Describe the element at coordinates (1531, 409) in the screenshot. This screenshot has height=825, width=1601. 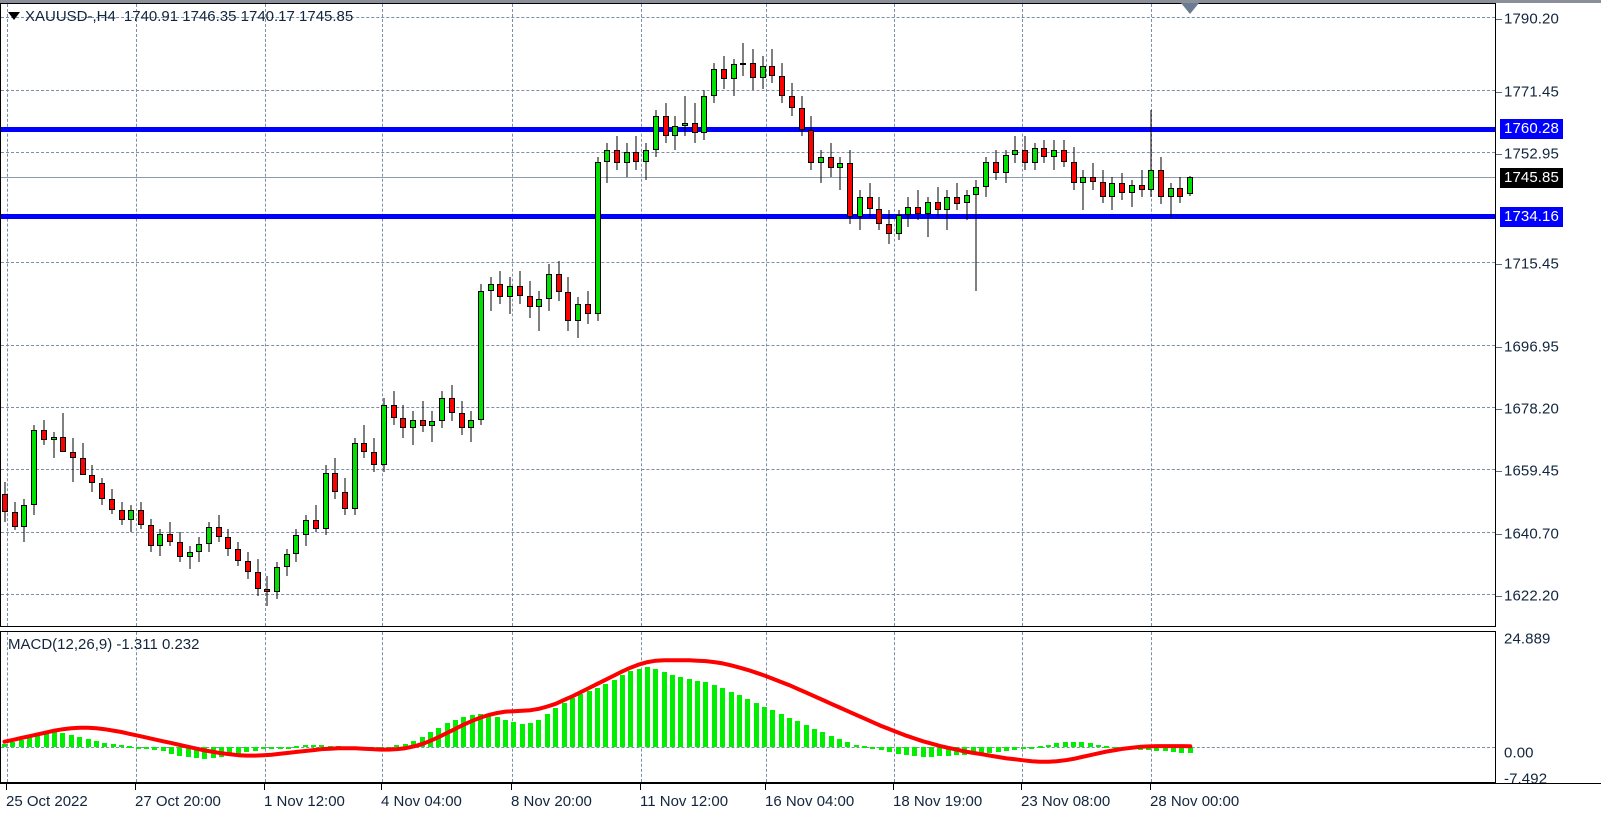
I see `price-axis-label: 1678.20` at that location.